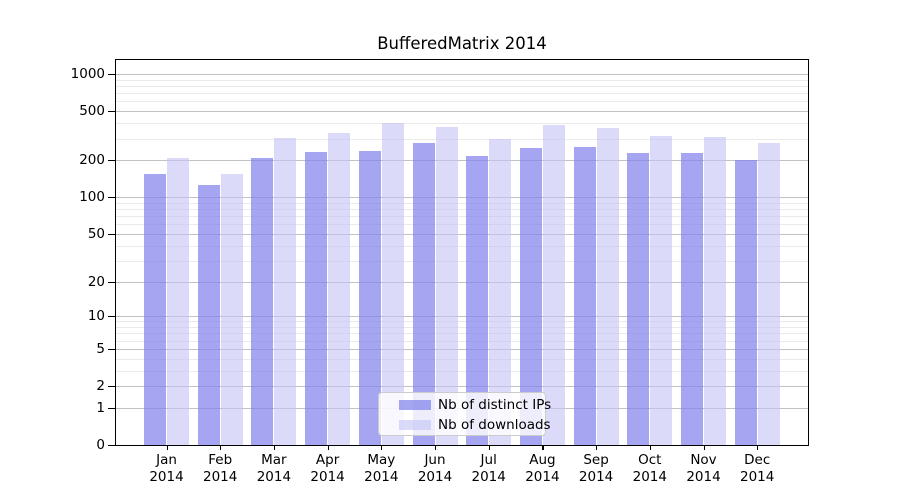  I want to click on legend-swatch-distinct-ips, so click(415, 405).